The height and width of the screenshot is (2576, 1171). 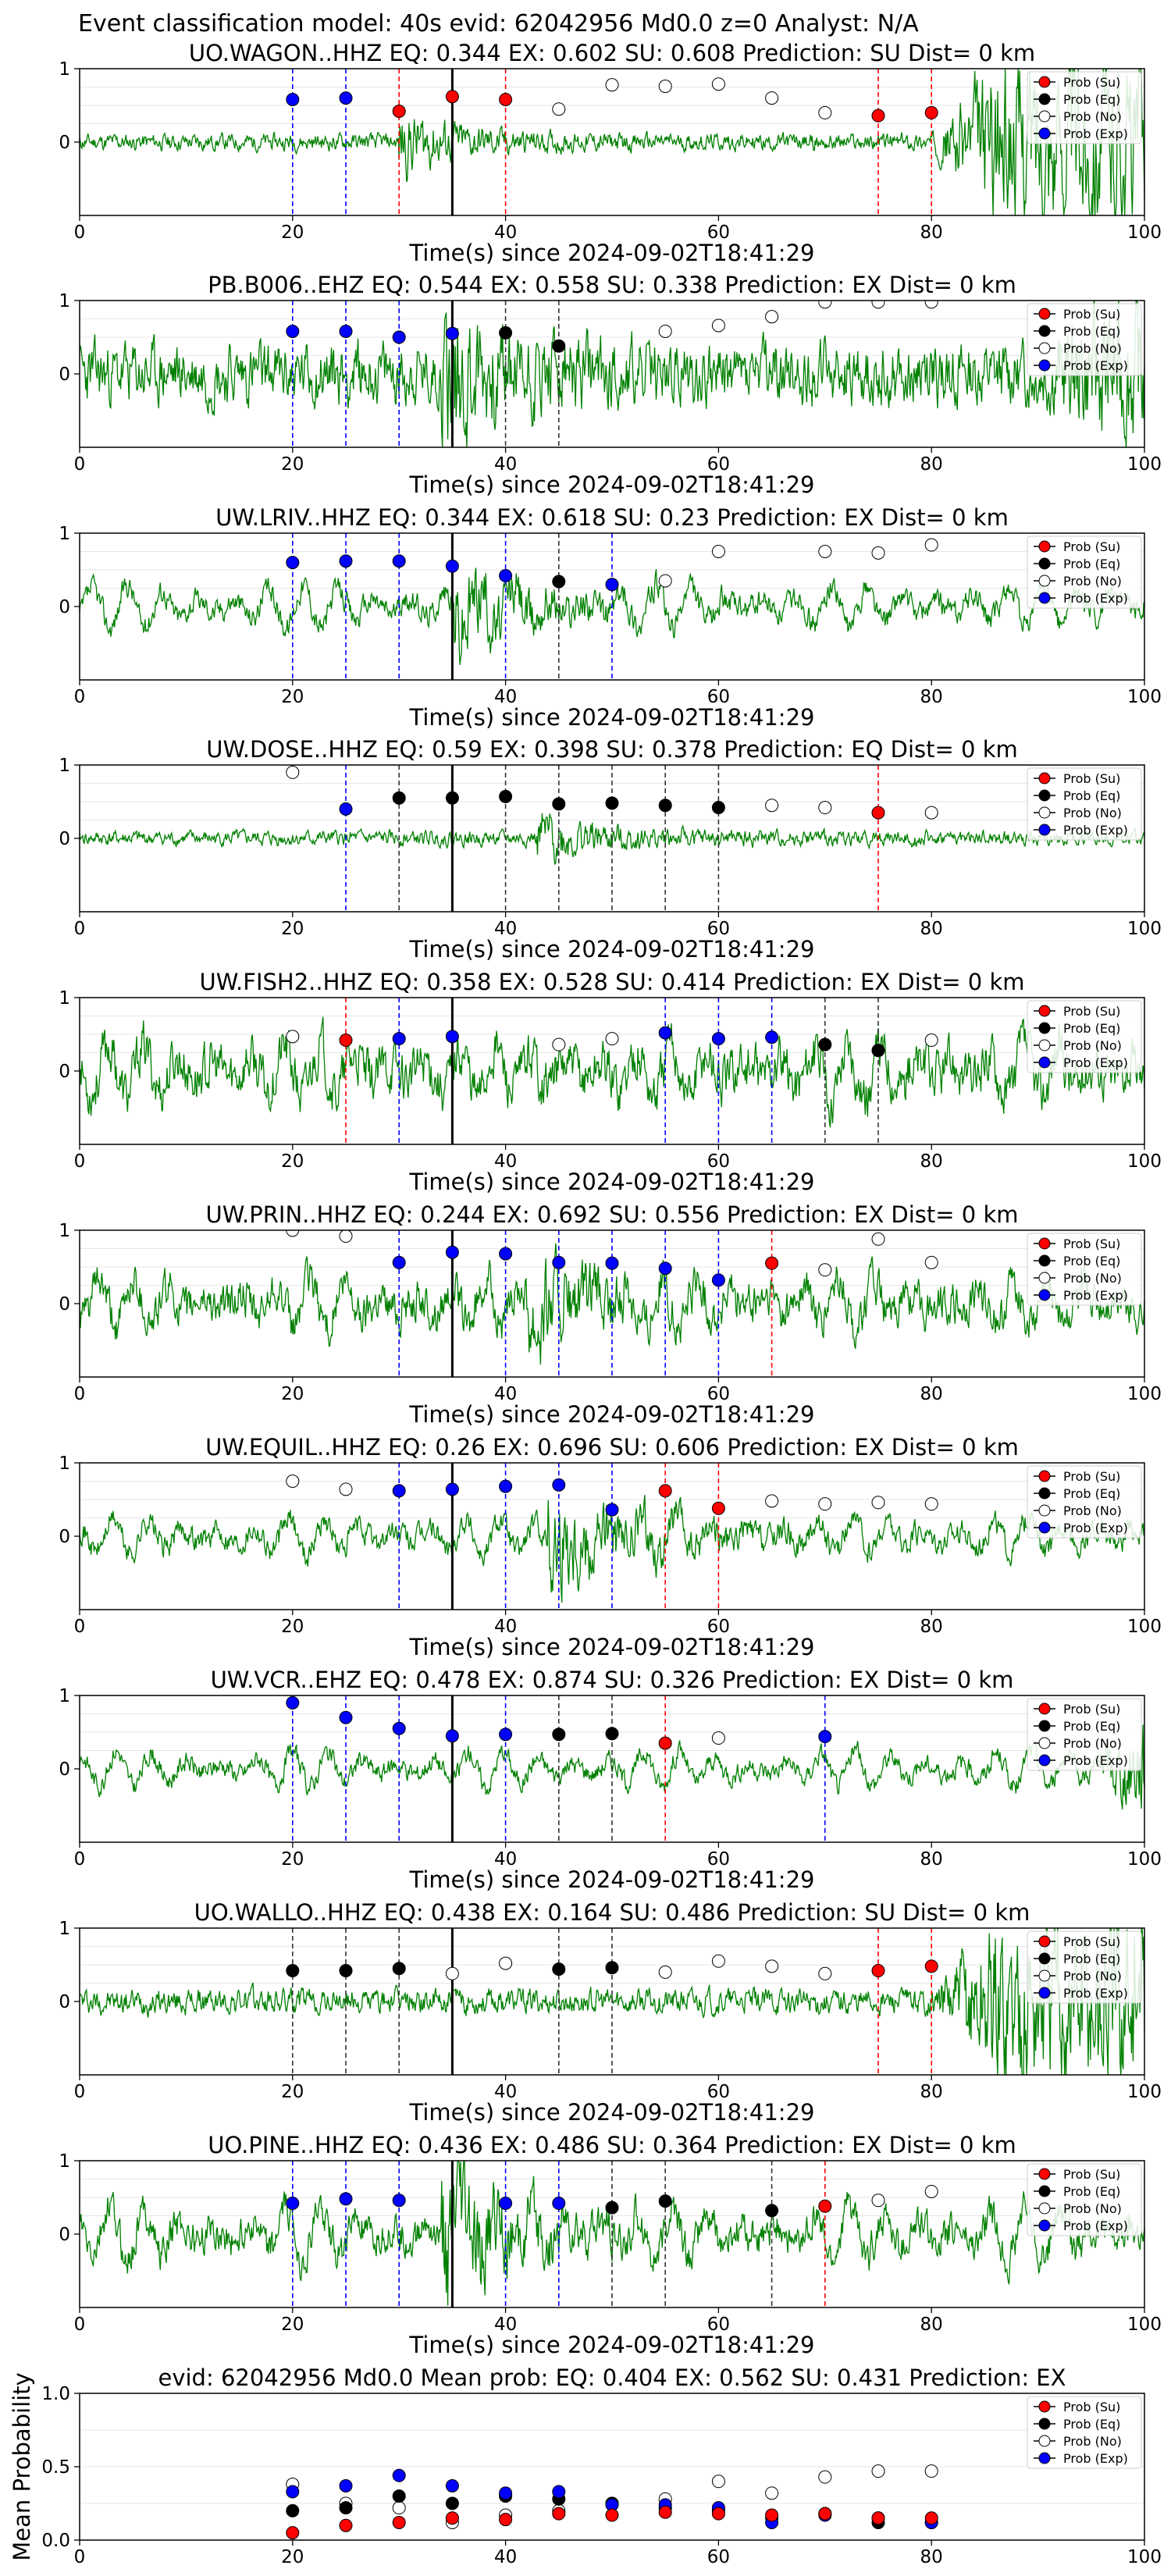 What do you see at coordinates (1044, 2191) in the screenshot?
I see `legend-marker-eq` at bounding box center [1044, 2191].